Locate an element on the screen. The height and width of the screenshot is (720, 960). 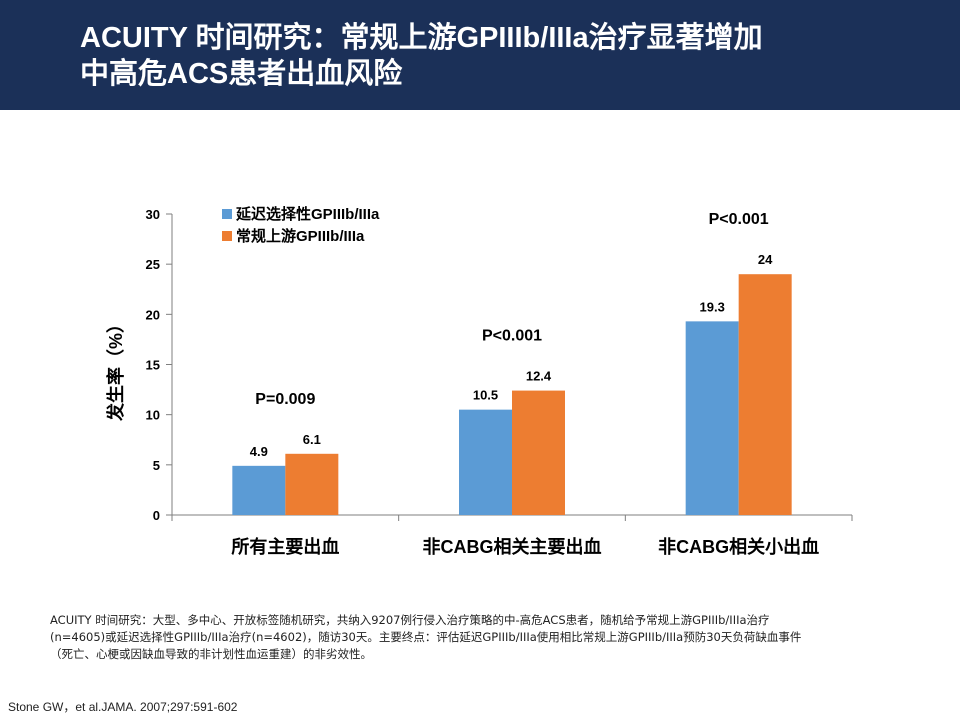
bar-value-label: 24 is located at coordinates (765, 259).